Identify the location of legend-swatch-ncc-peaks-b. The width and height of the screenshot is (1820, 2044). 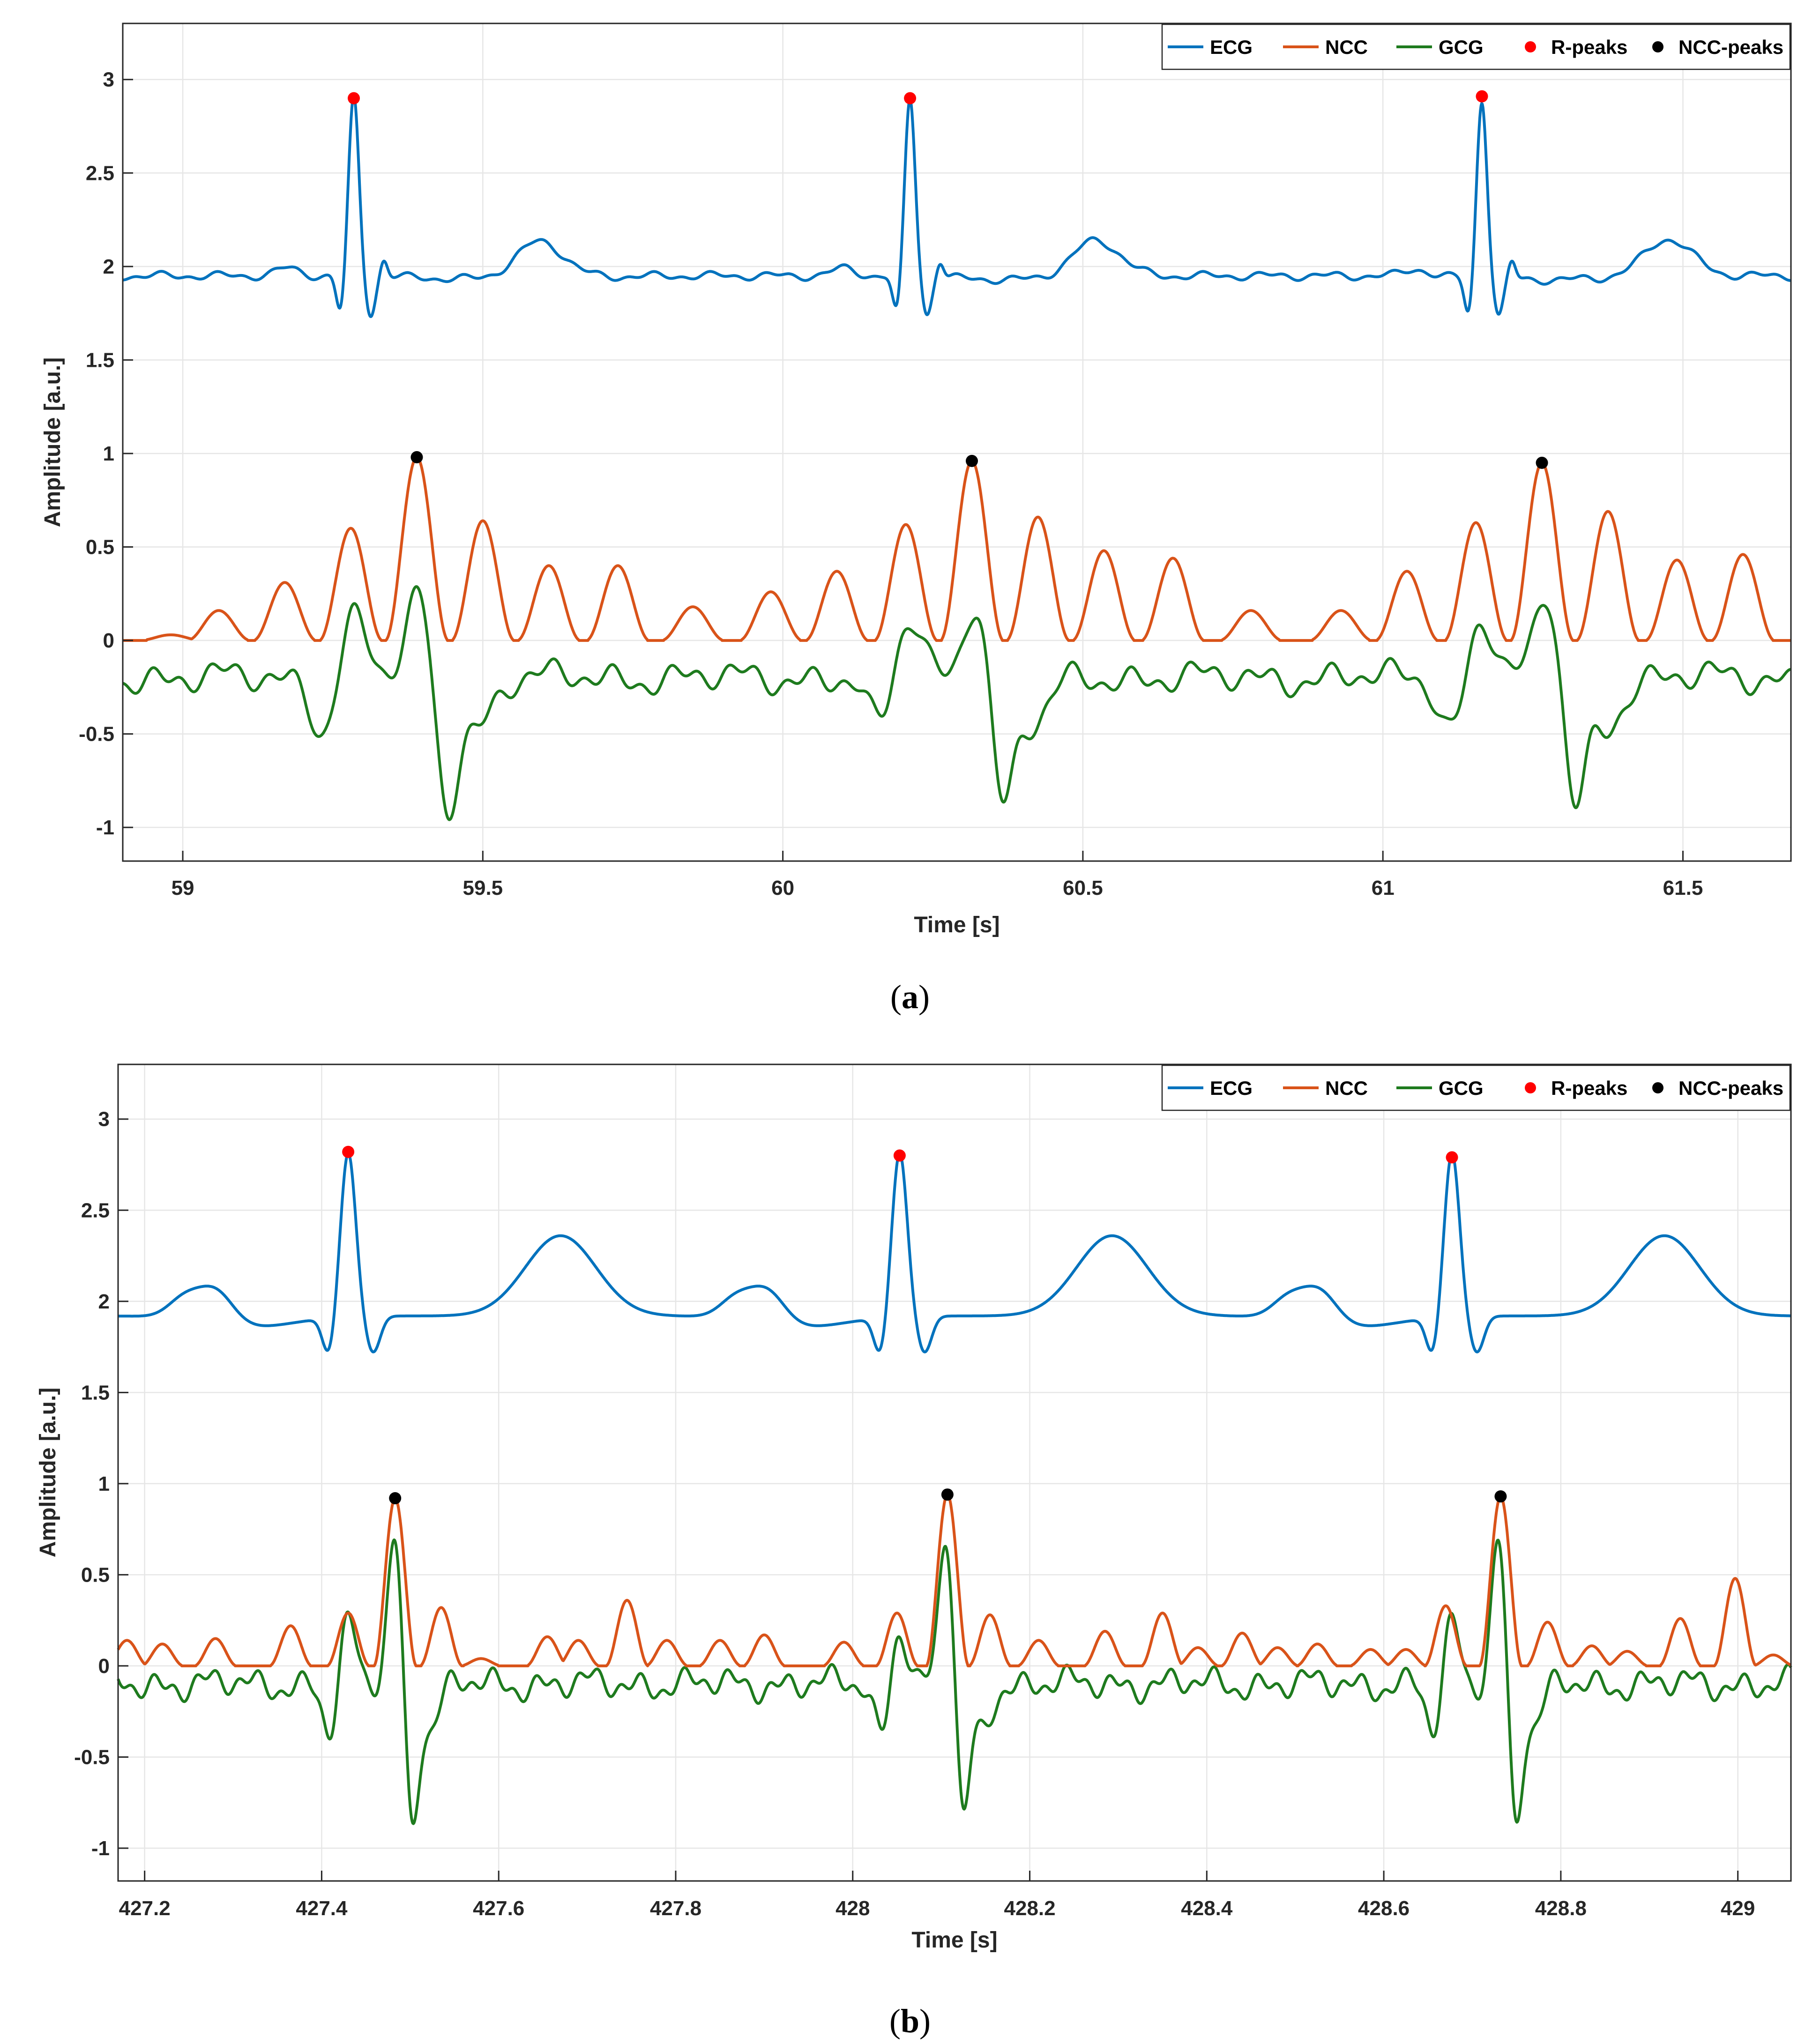
(1657, 1087).